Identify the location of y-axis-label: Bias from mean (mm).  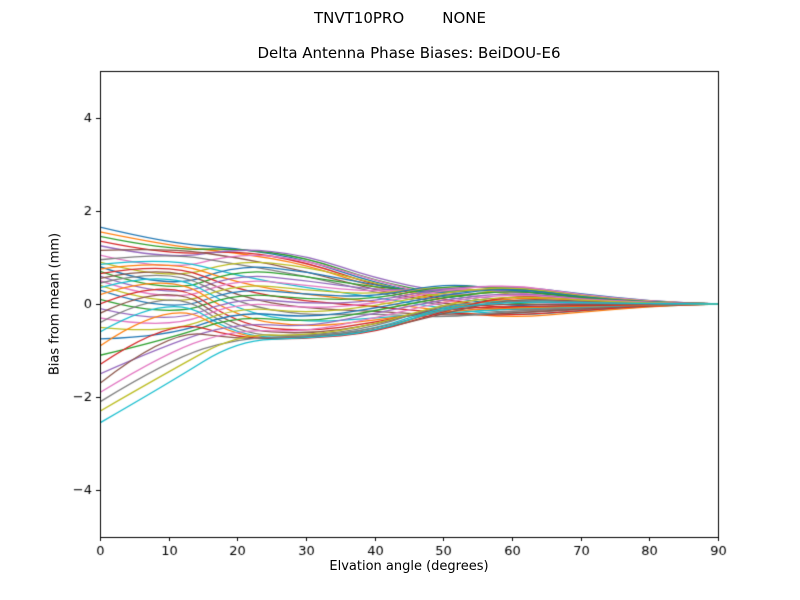
(55, 304).